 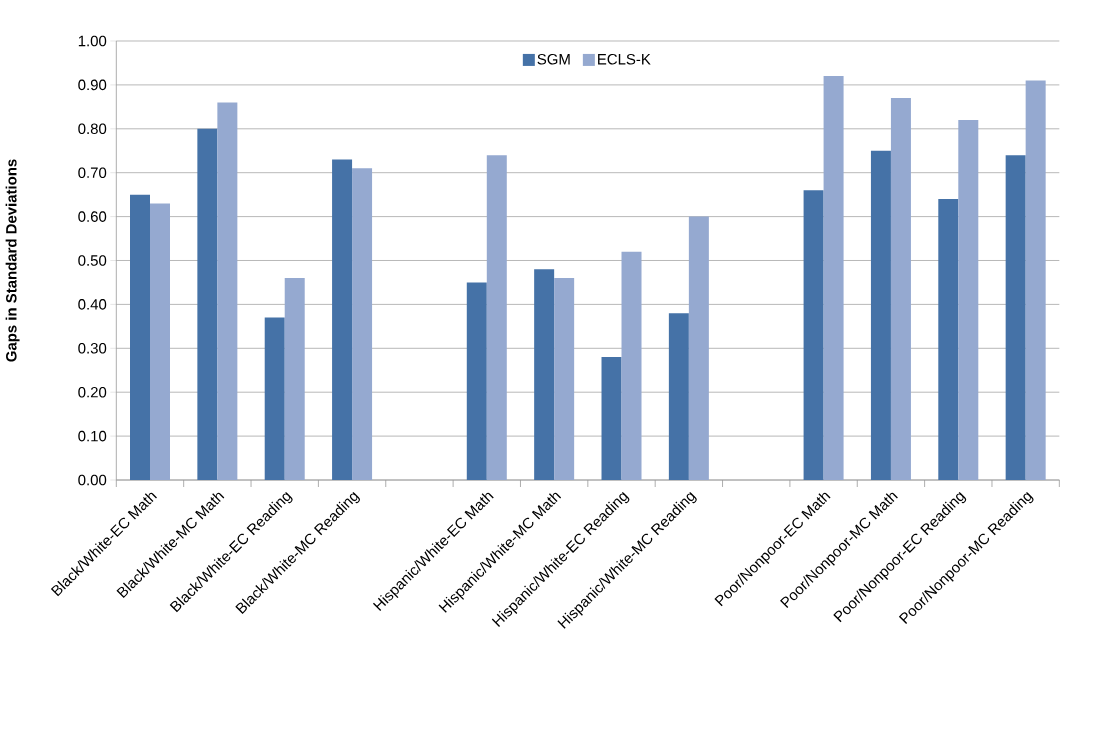 I want to click on y-tick-label: 0.80, so click(x=92, y=129).